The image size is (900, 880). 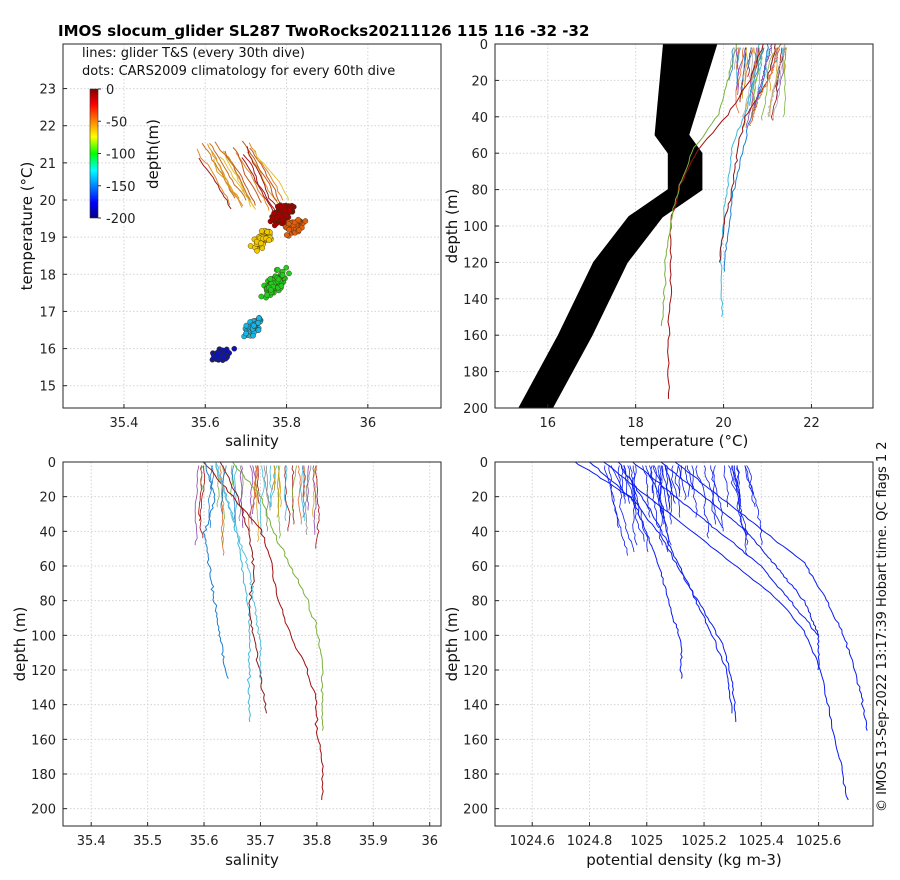 I want to click on colorbar-label: depth(m), so click(x=153, y=154).